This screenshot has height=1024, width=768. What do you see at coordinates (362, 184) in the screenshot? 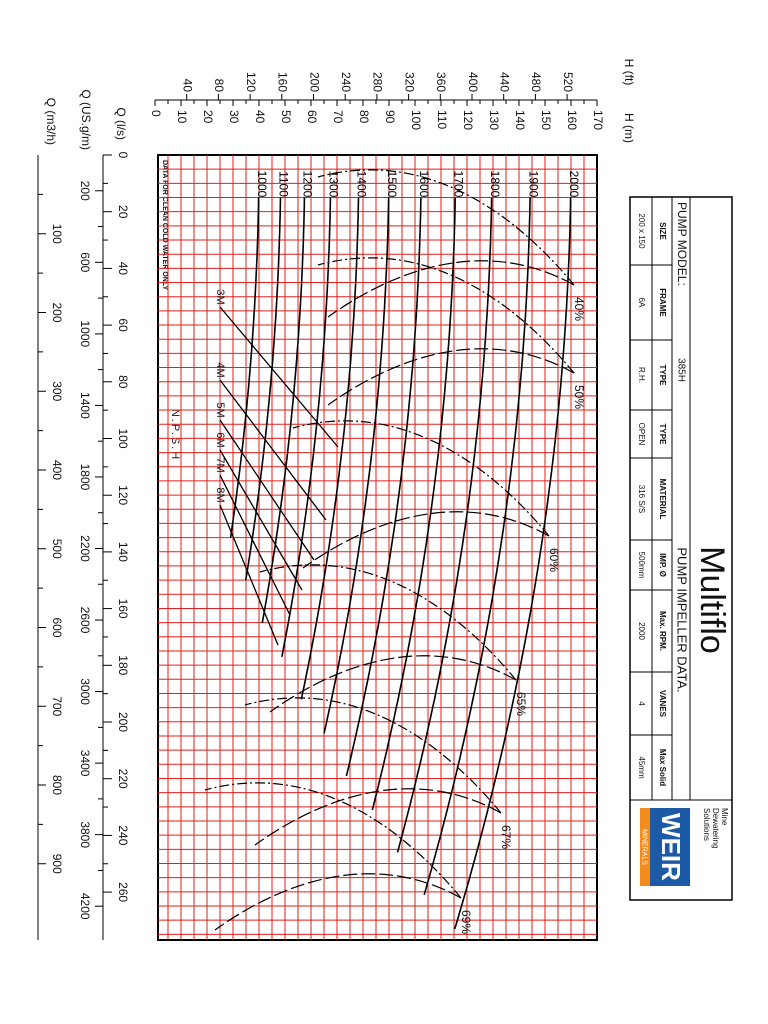
I see `speed-label: 1400` at bounding box center [362, 184].